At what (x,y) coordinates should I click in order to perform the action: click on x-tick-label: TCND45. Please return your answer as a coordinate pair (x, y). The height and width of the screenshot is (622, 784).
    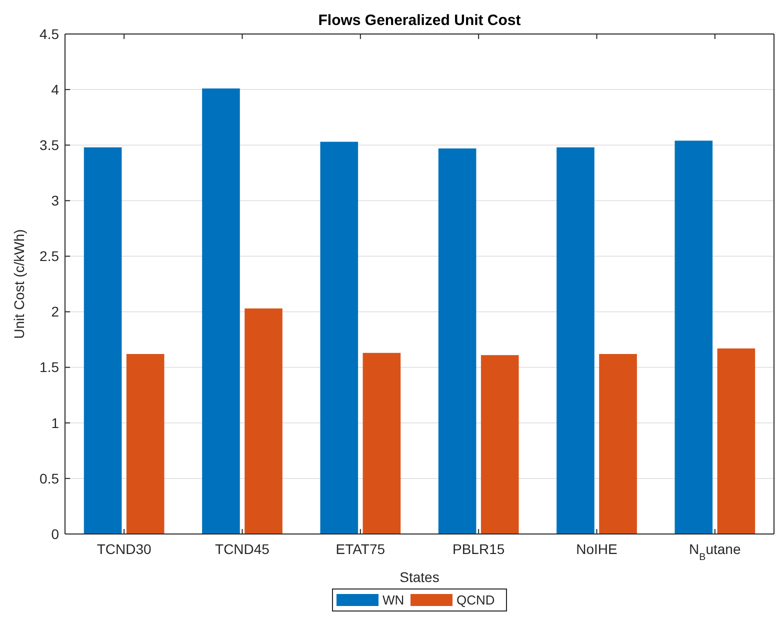
    Looking at the image, I should click on (242, 549).